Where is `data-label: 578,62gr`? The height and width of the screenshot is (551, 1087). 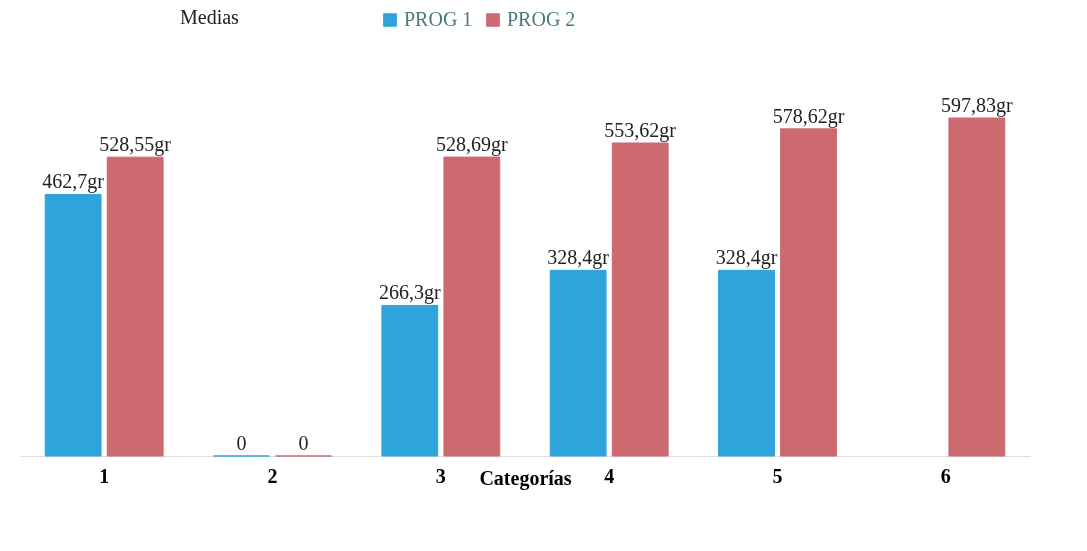
data-label: 578,62gr is located at coordinates (808, 116).